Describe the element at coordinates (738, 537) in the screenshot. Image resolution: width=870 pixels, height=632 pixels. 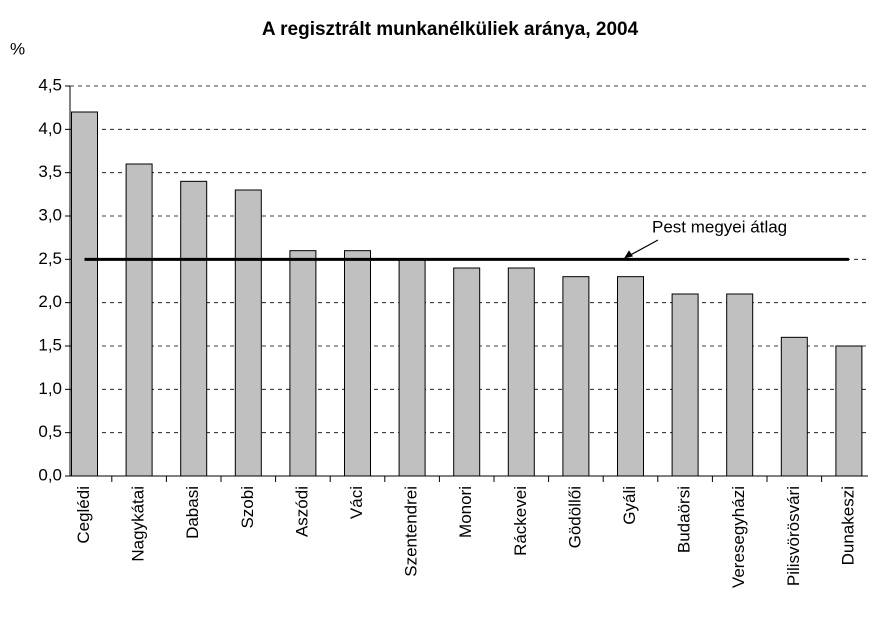
I see `x-tick-label: Veresegyházi` at that location.